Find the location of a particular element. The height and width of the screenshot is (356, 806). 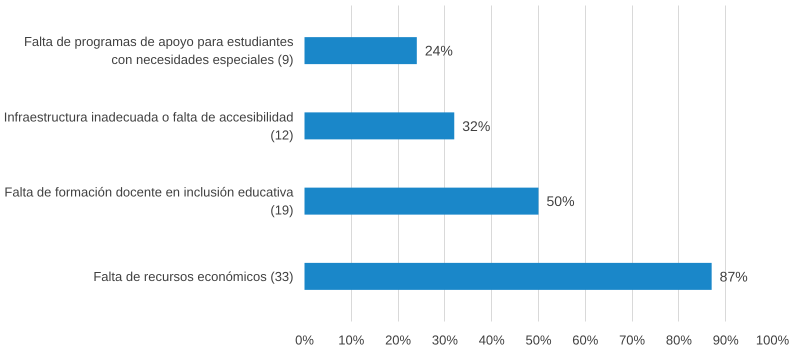

x-tick-label: 40% is located at coordinates (492, 340).